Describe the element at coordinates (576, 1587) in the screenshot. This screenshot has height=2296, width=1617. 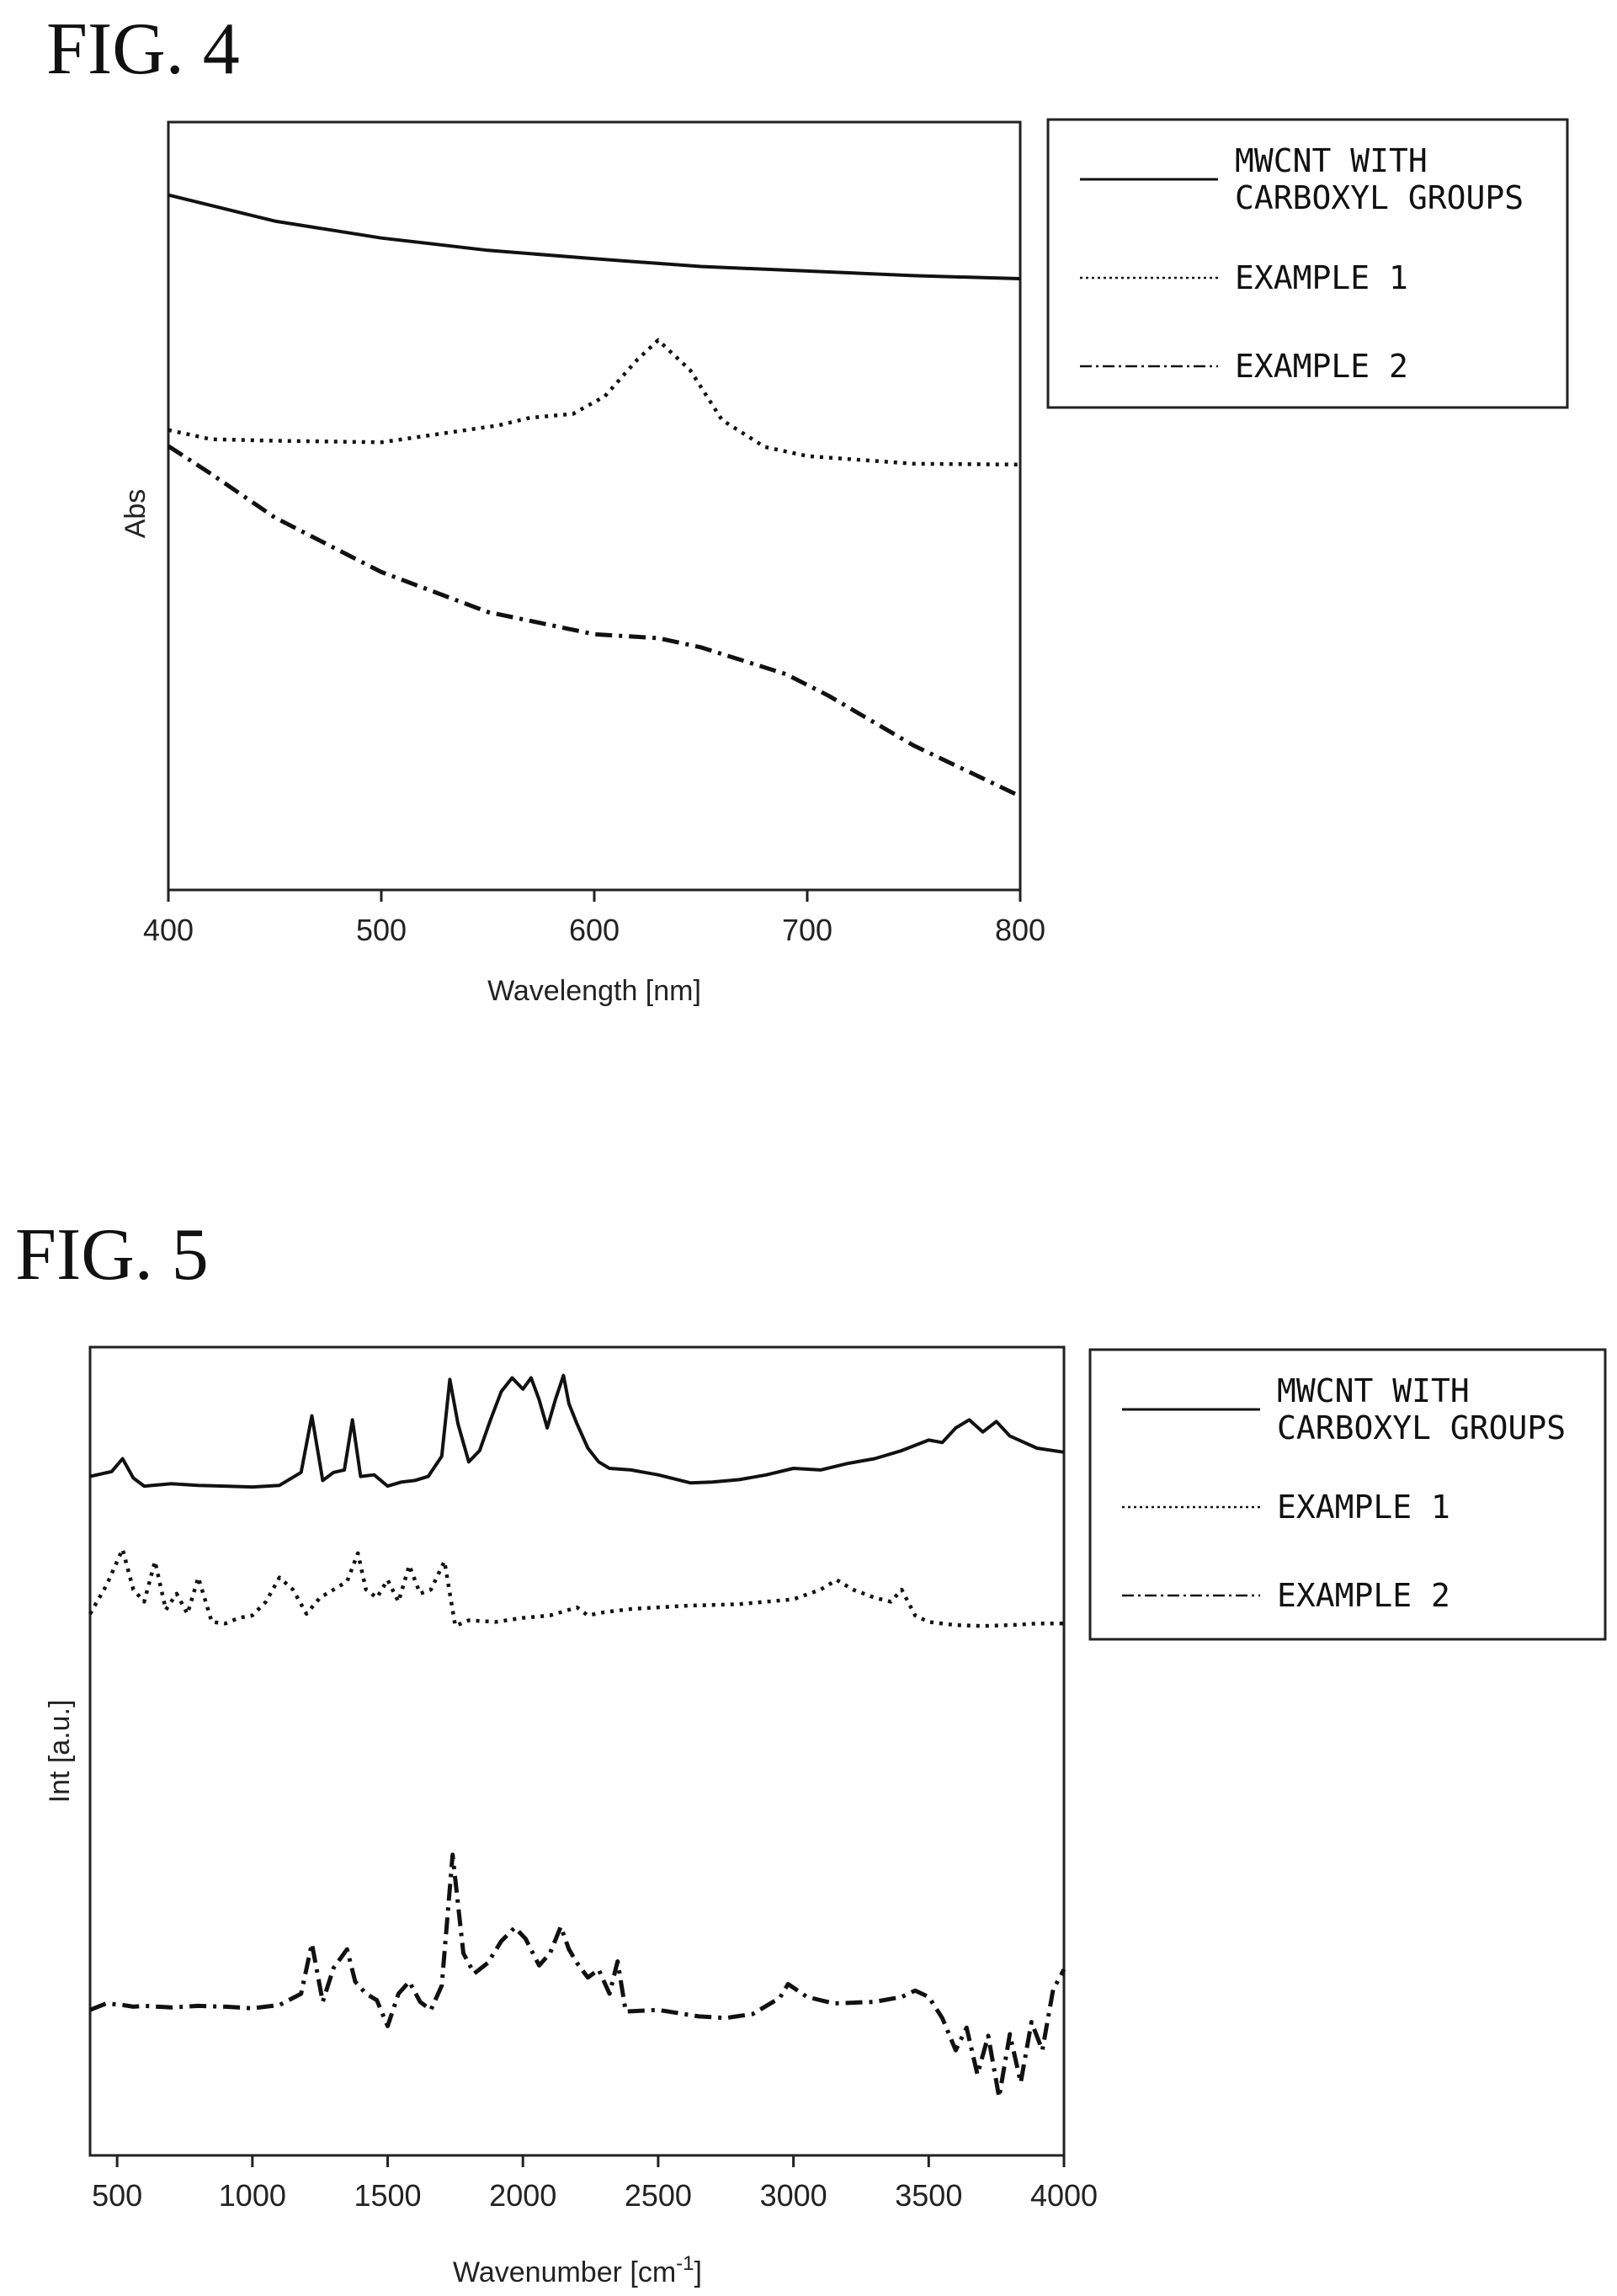
I see `fig5-series-2-line` at that location.